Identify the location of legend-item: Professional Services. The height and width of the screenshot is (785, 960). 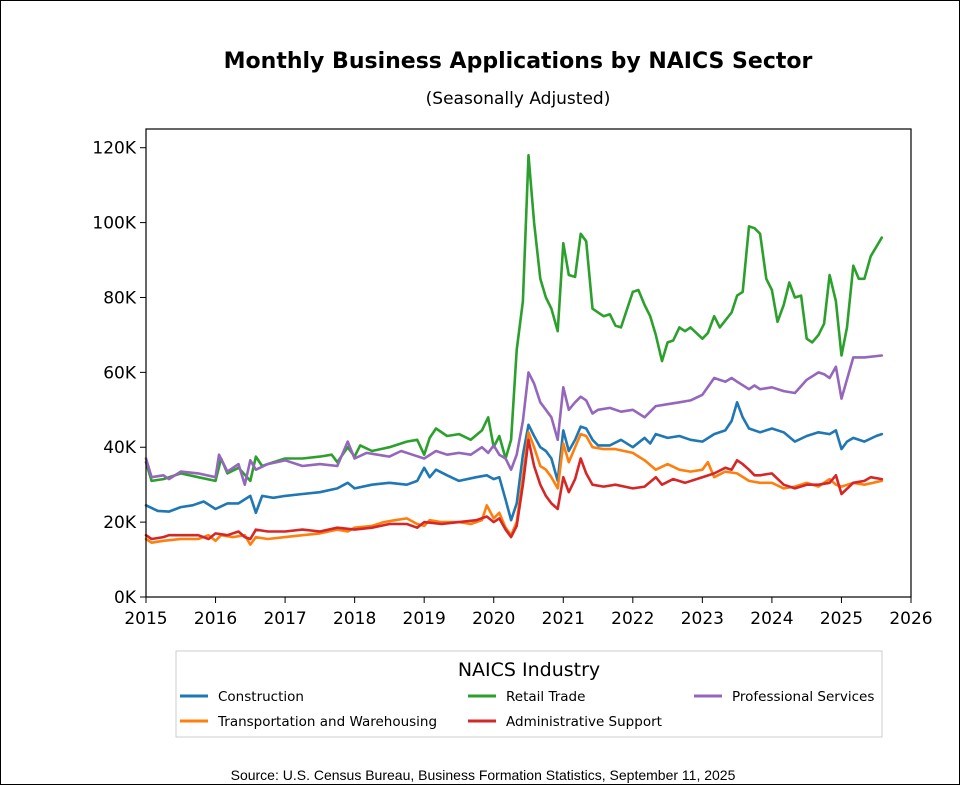
(784, 697).